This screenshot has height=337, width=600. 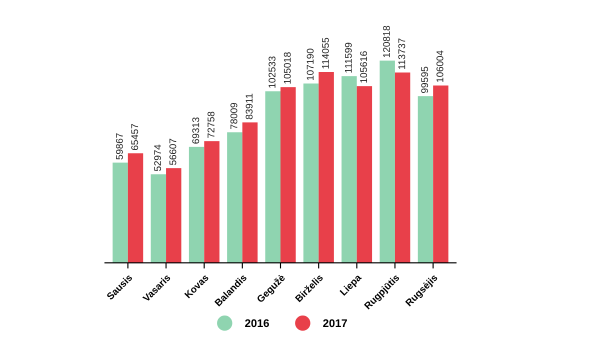 What do you see at coordinates (440, 66) in the screenshot?
I see `data-label: 106004` at bounding box center [440, 66].